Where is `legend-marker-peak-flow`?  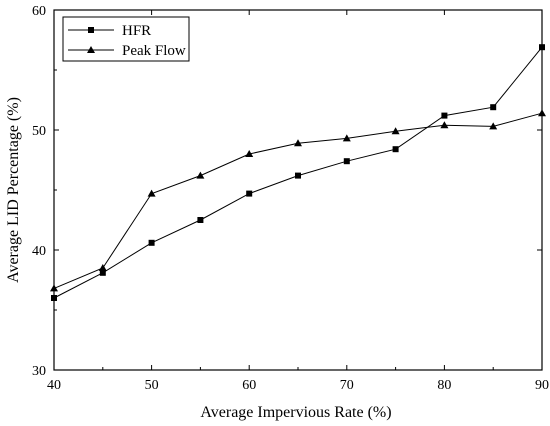
legend-marker-peak-flow is located at coordinates (91, 49).